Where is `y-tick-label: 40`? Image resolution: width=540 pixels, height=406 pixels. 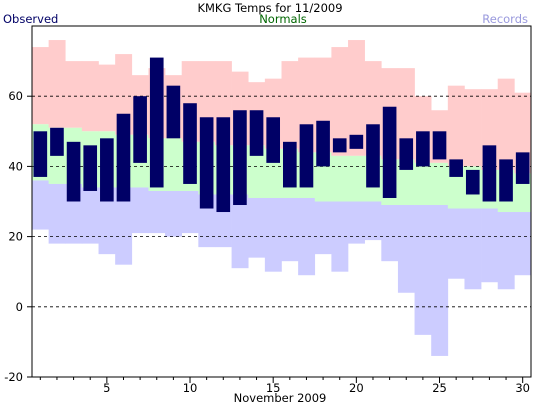 y-tick-label: 40 is located at coordinates (15, 166).